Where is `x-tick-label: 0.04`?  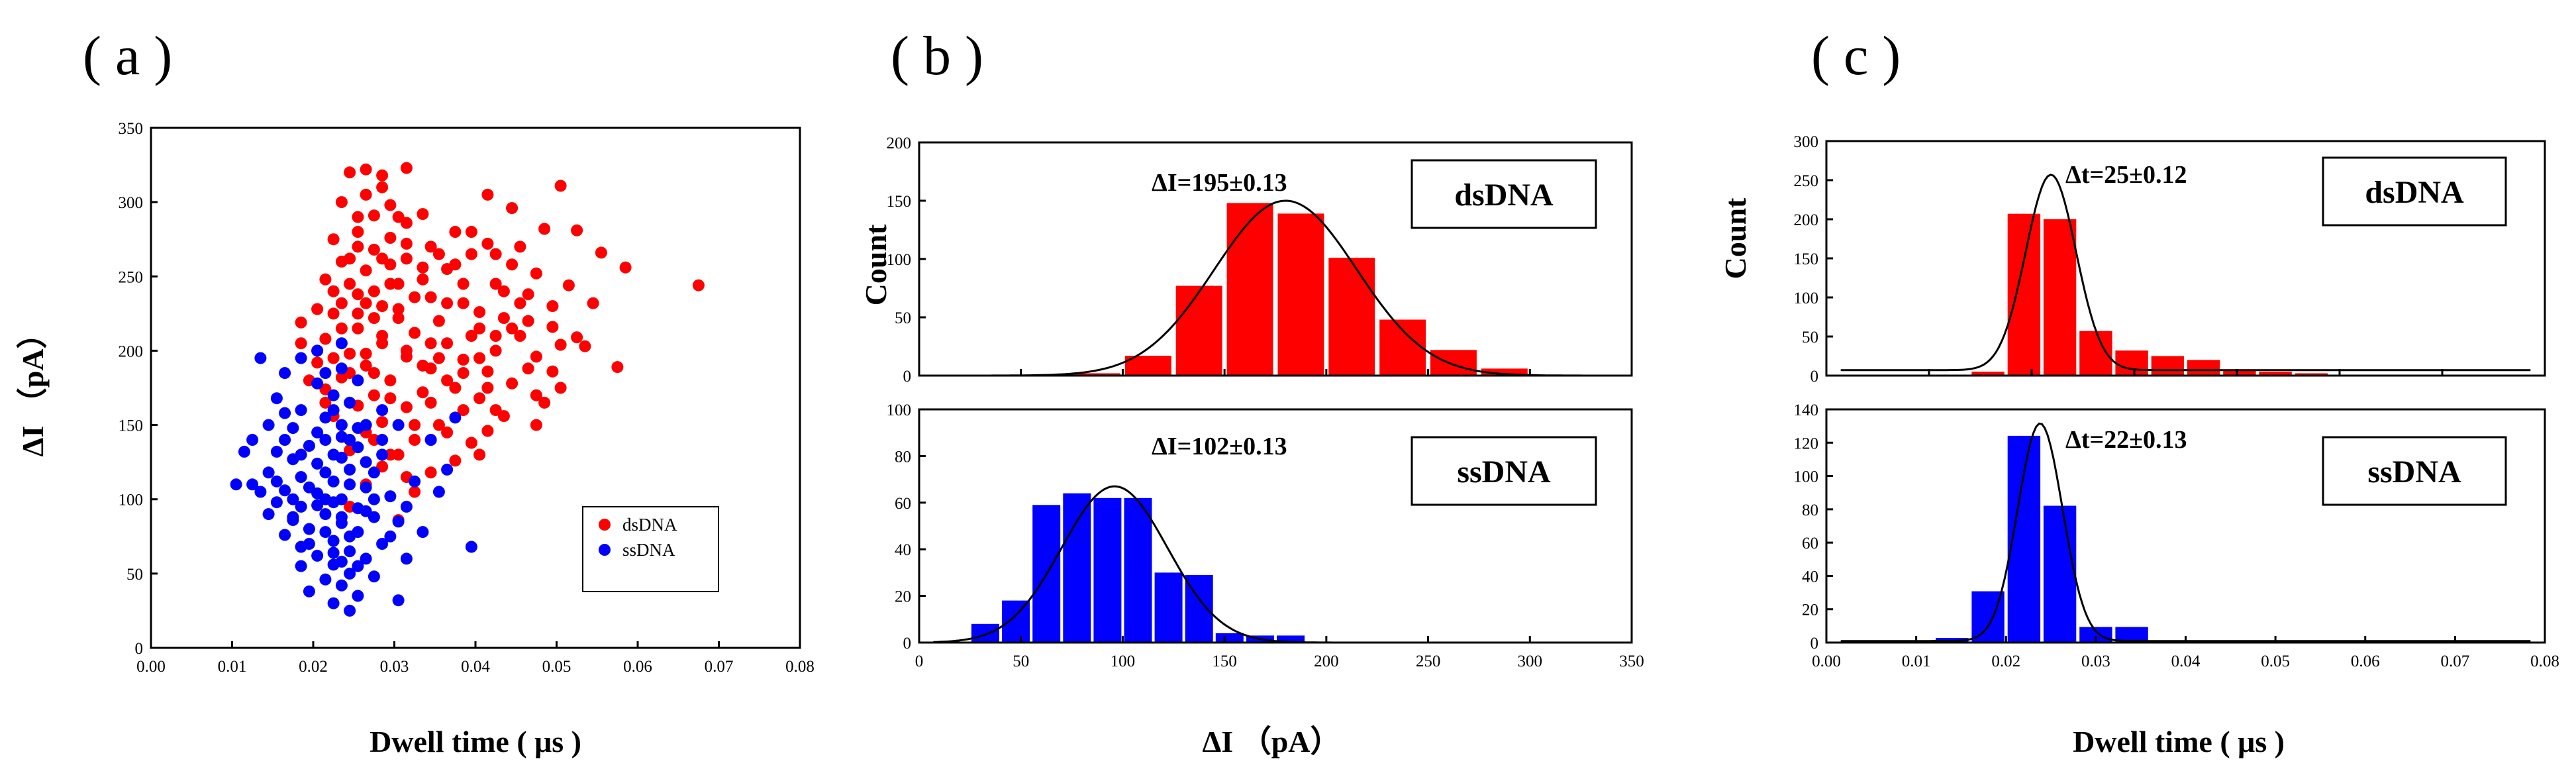
x-tick-label: 0.04 is located at coordinates (475, 667).